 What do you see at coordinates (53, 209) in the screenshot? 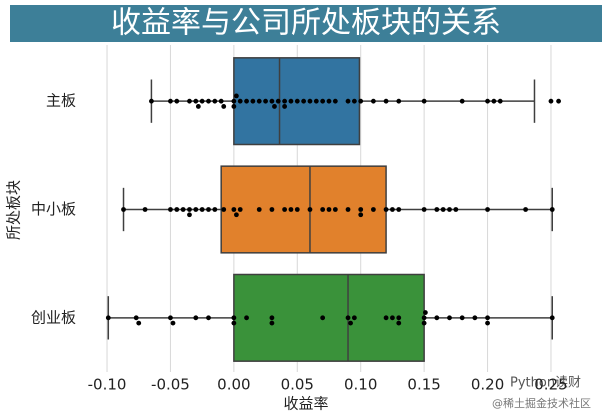
I see `y-tick-label: 中小板` at bounding box center [53, 209].